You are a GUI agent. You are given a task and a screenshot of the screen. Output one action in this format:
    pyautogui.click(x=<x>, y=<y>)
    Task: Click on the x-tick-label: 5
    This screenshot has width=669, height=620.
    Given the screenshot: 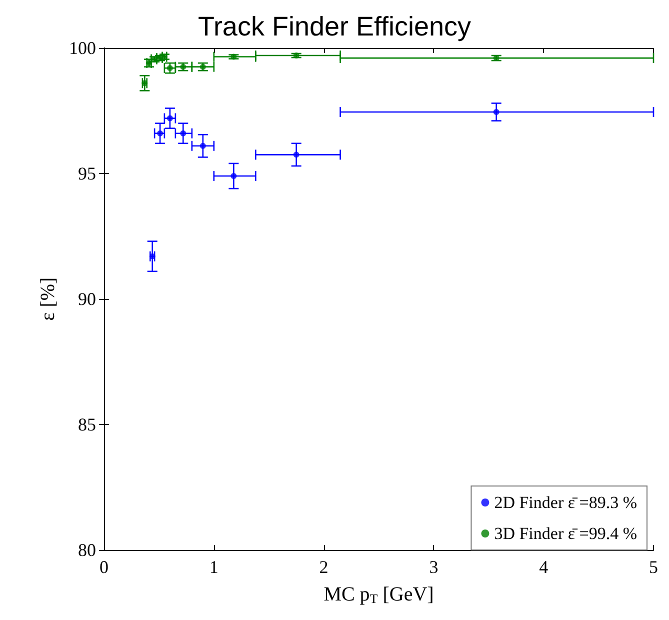 What is the action you would take?
    pyautogui.click(x=653, y=567)
    